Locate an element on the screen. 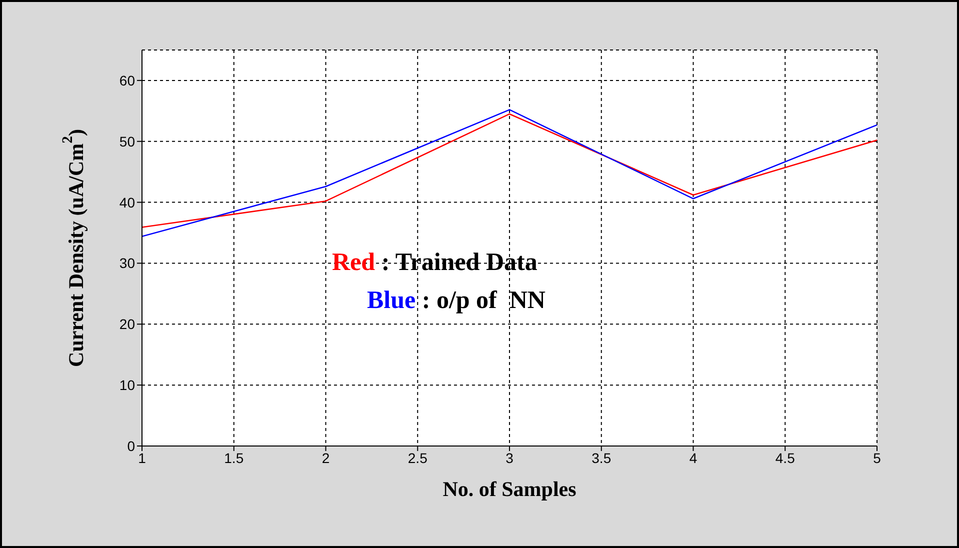 This screenshot has width=959, height=548. x-tick-label: 2 is located at coordinates (326, 458).